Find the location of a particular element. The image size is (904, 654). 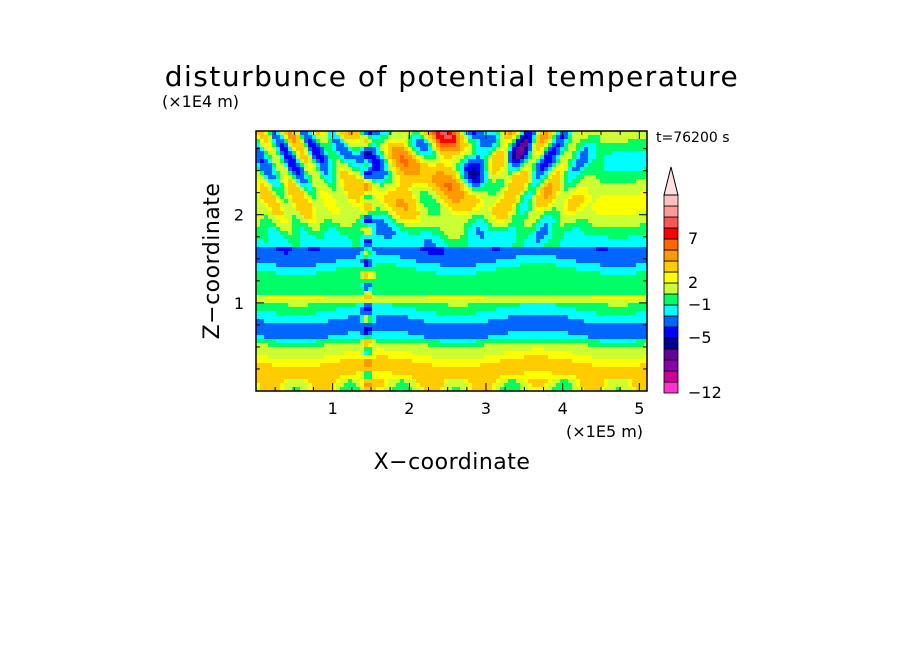

colorbar-label: 2 is located at coordinates (693, 282).